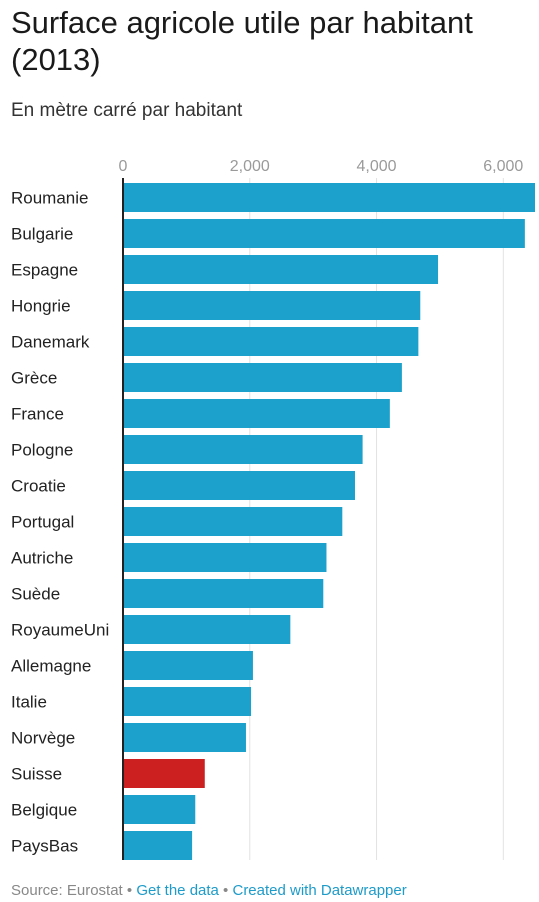 The width and height of the screenshot is (539, 902). What do you see at coordinates (67, 890) in the screenshot?
I see `source-text: Source: Eurostat` at bounding box center [67, 890].